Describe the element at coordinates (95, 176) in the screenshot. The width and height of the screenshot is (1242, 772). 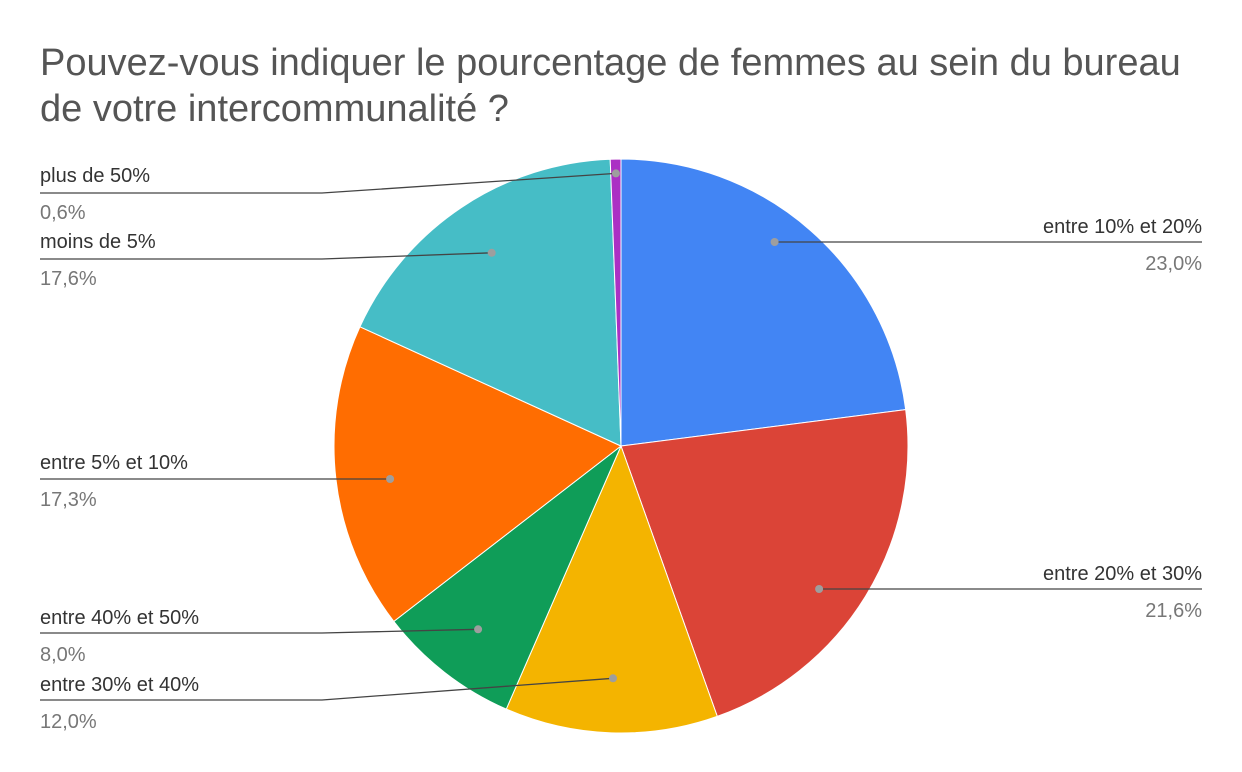
I see `slice-label: plus de 50%` at that location.